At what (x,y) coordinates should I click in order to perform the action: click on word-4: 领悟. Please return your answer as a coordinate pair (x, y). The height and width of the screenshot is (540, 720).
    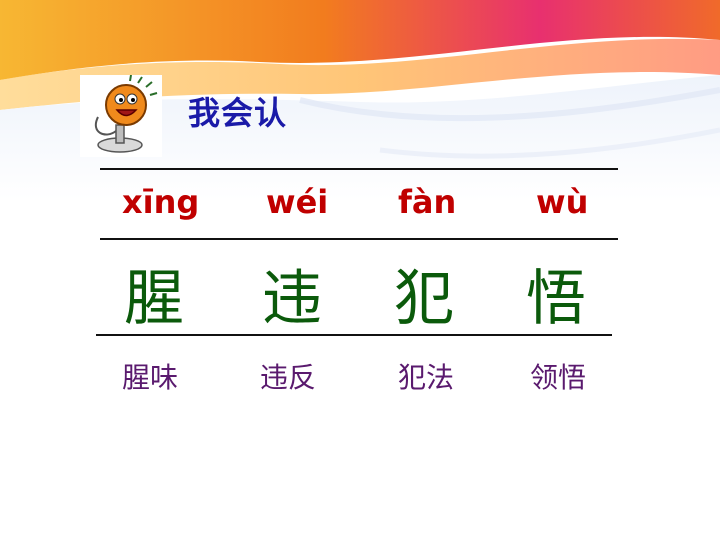
    Looking at the image, I should click on (558, 377).